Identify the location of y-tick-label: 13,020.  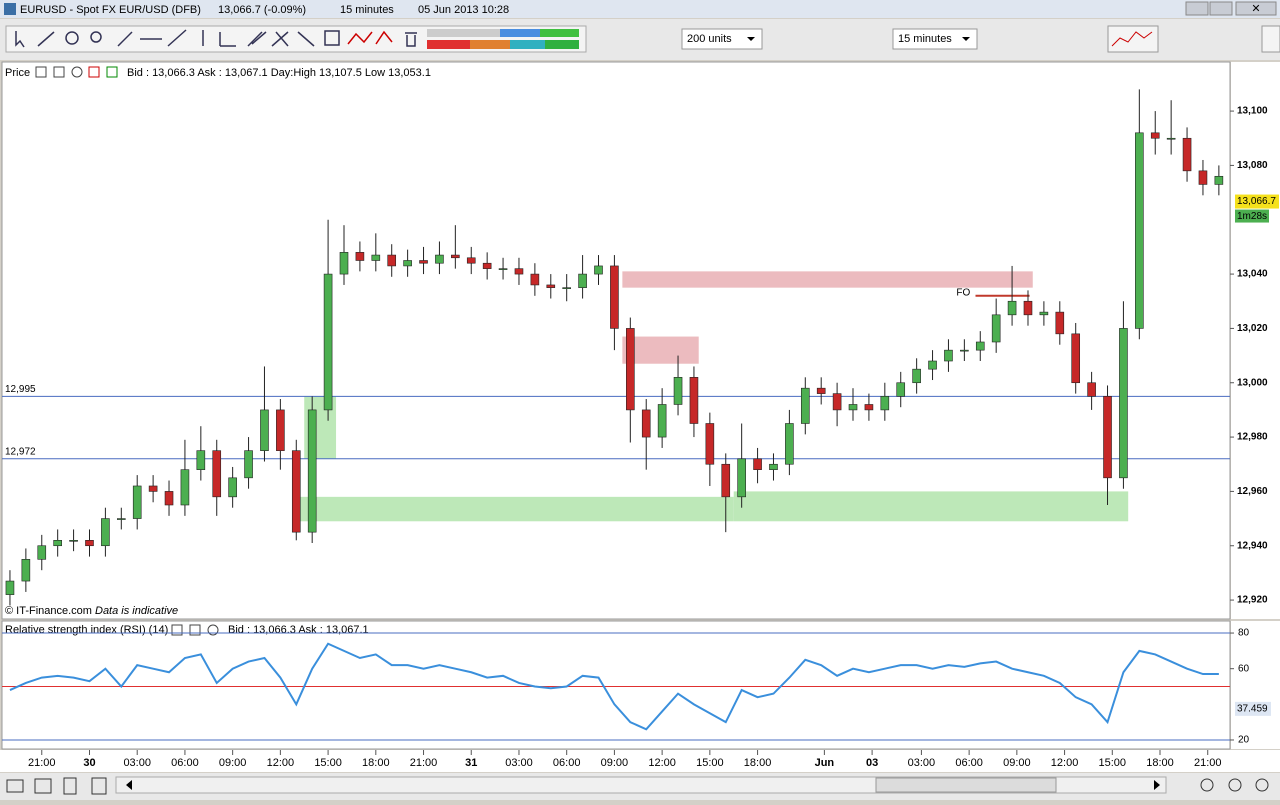
(1252, 328).